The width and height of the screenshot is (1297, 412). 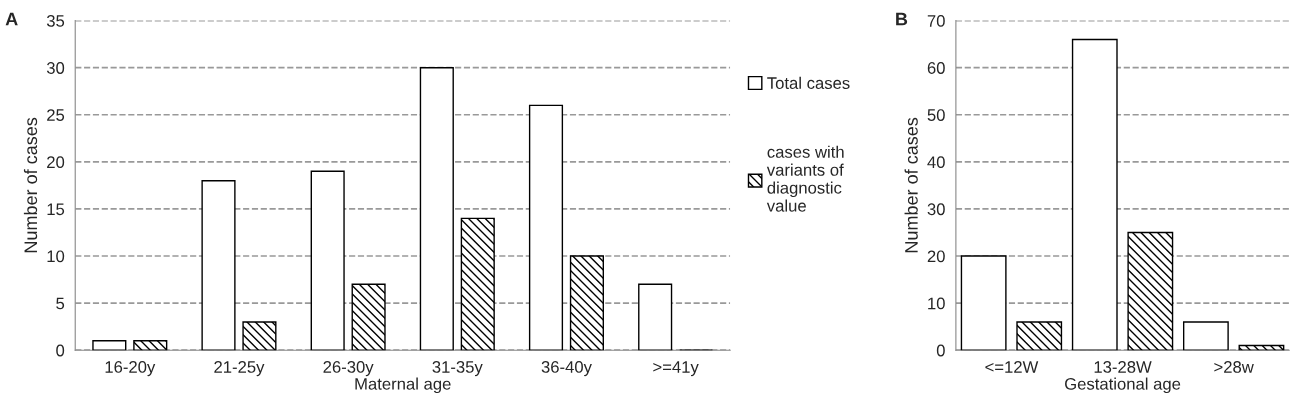 I want to click on x-tick-label: 31-35y, so click(x=457, y=369).